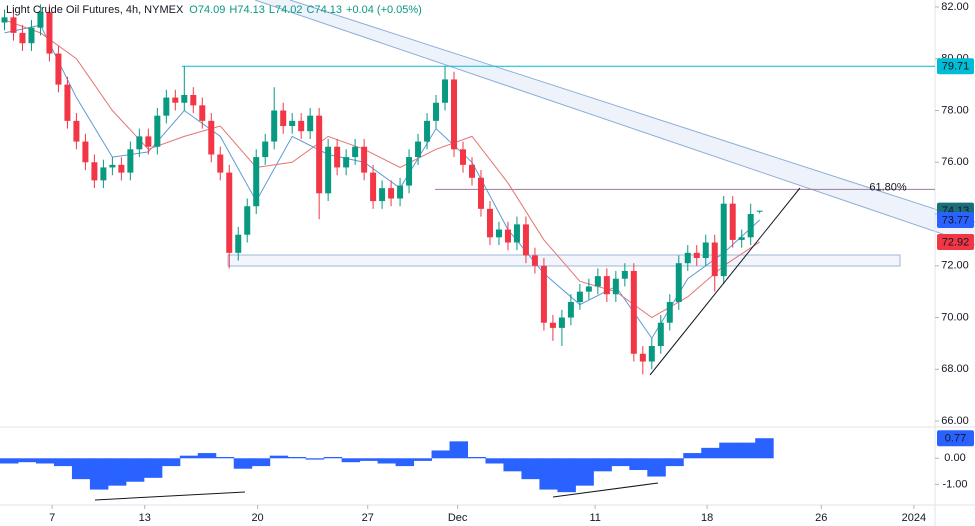  I want to click on y-tick-label: 72.00, so click(955, 266).